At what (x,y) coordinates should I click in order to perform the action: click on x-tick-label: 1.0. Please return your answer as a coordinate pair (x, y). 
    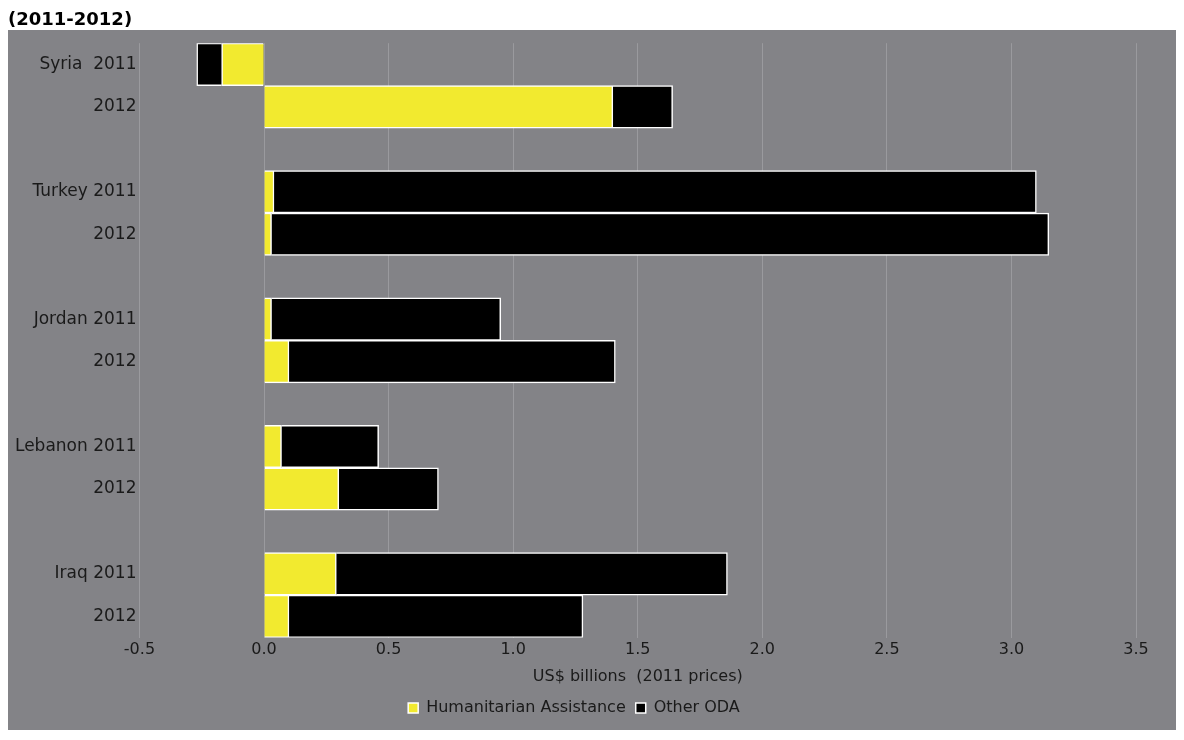
    Looking at the image, I should click on (513, 649).